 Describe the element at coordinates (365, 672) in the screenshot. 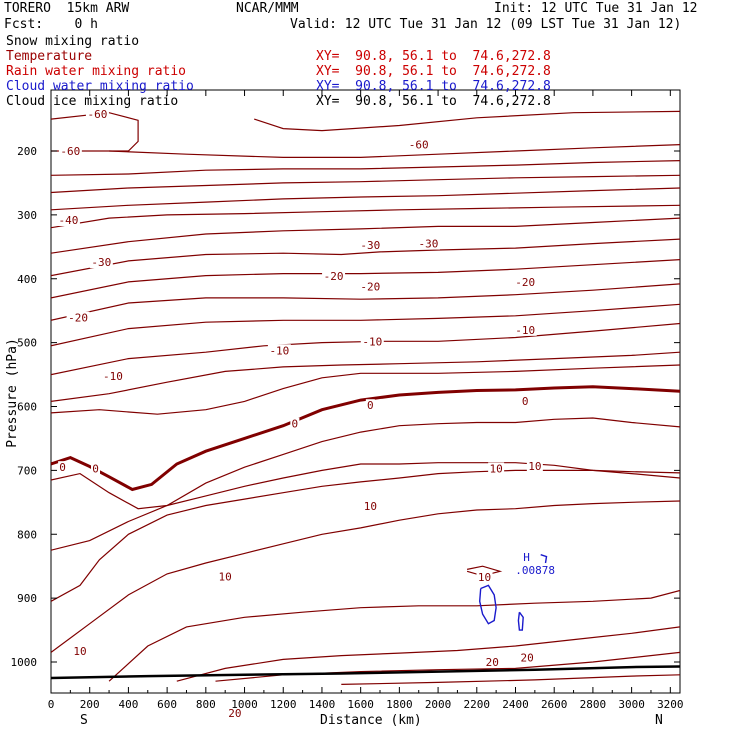

I see `surface-line` at that location.